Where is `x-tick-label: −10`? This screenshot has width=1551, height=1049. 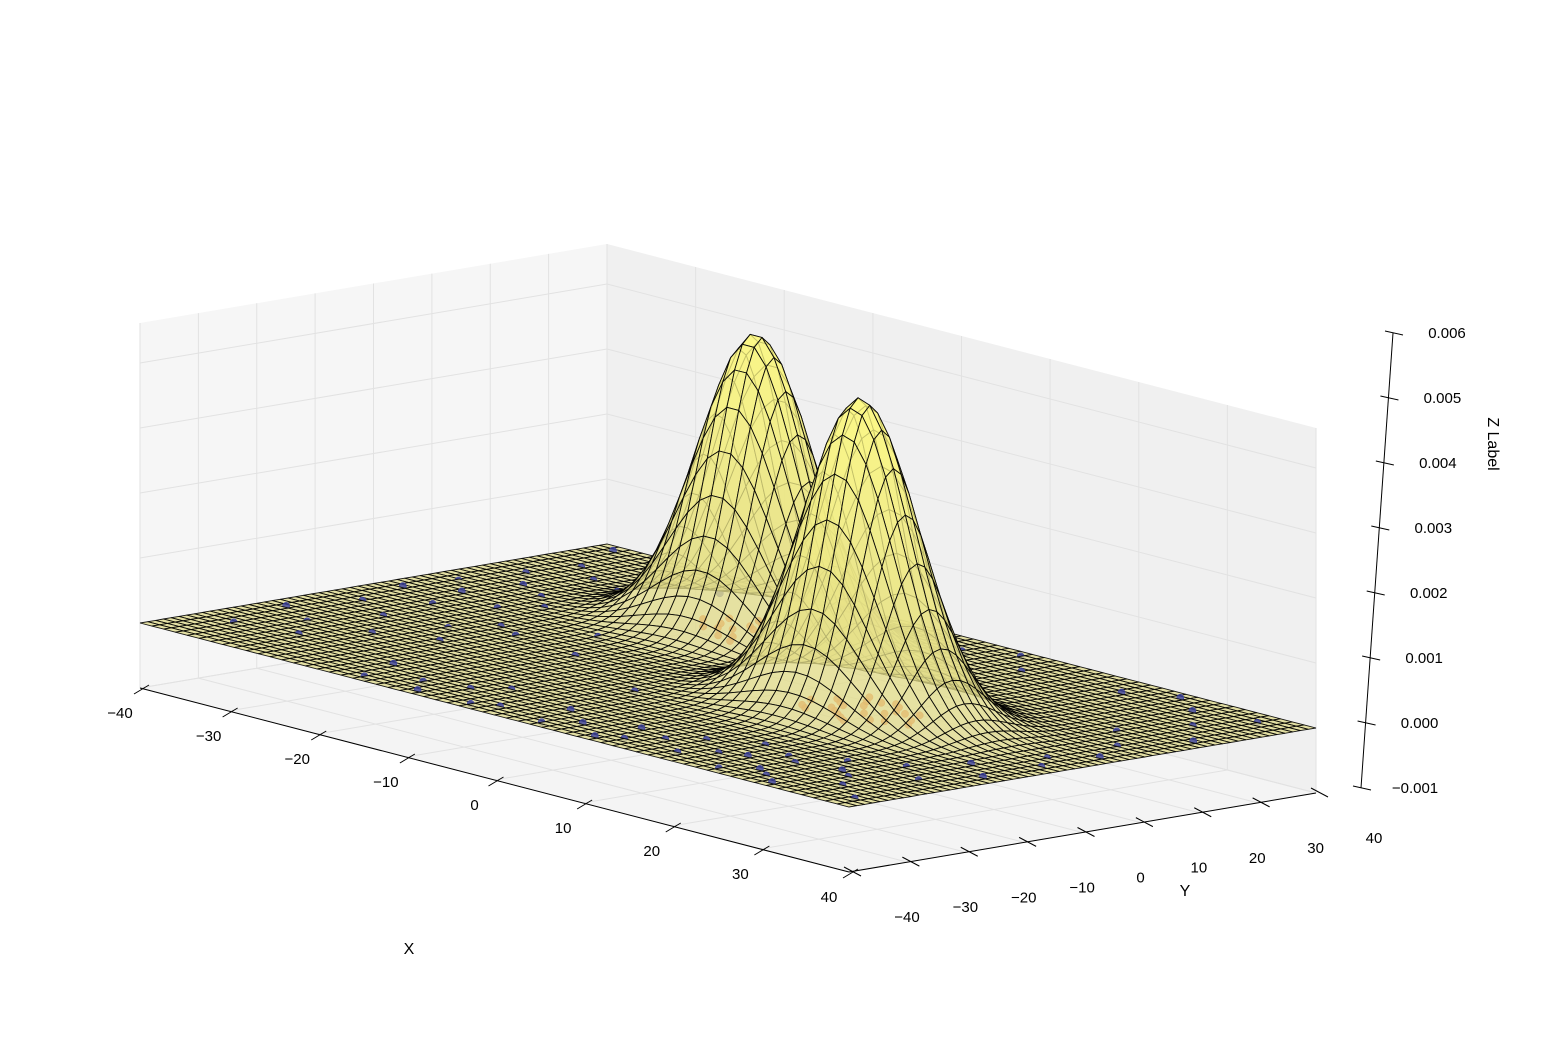 x-tick-label: −10 is located at coordinates (385, 782).